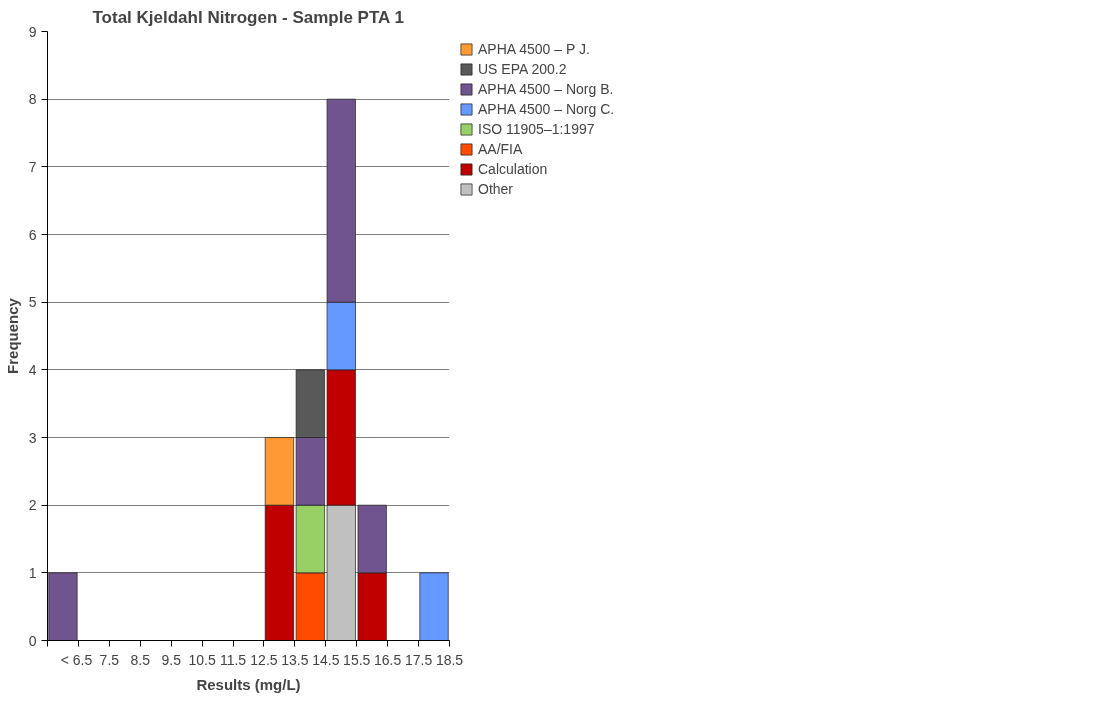  I want to click on y-tick-label: 4, so click(32, 369).